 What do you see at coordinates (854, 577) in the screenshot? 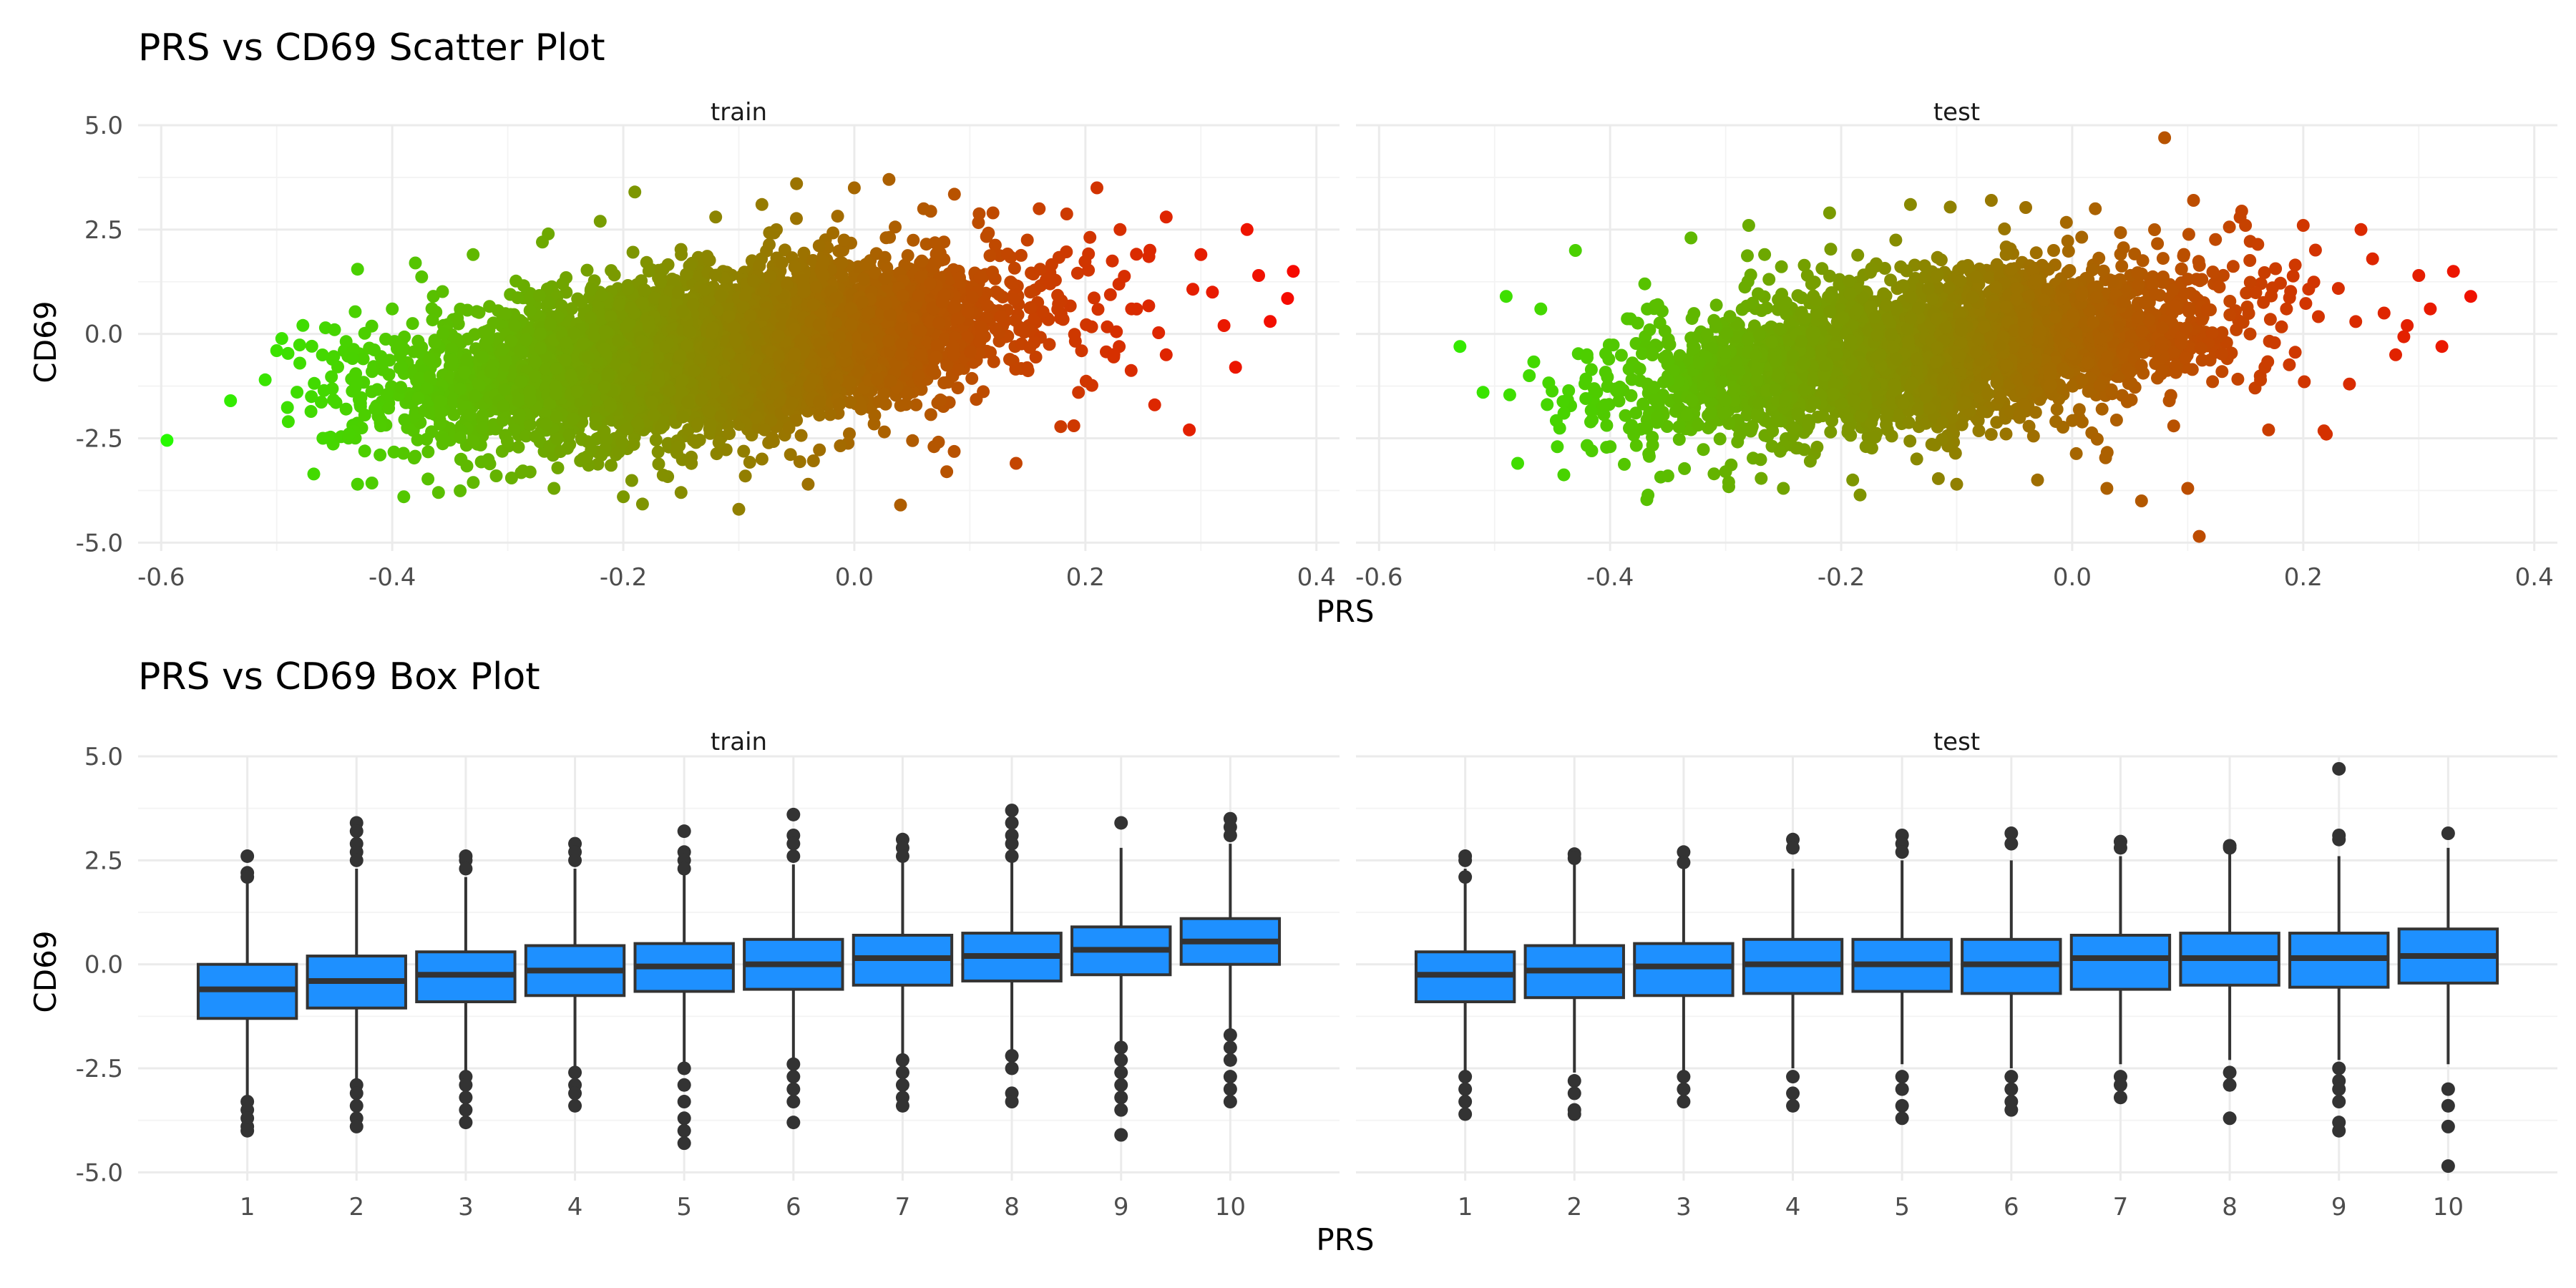
I see `x-tick-label: 0.0` at bounding box center [854, 577].